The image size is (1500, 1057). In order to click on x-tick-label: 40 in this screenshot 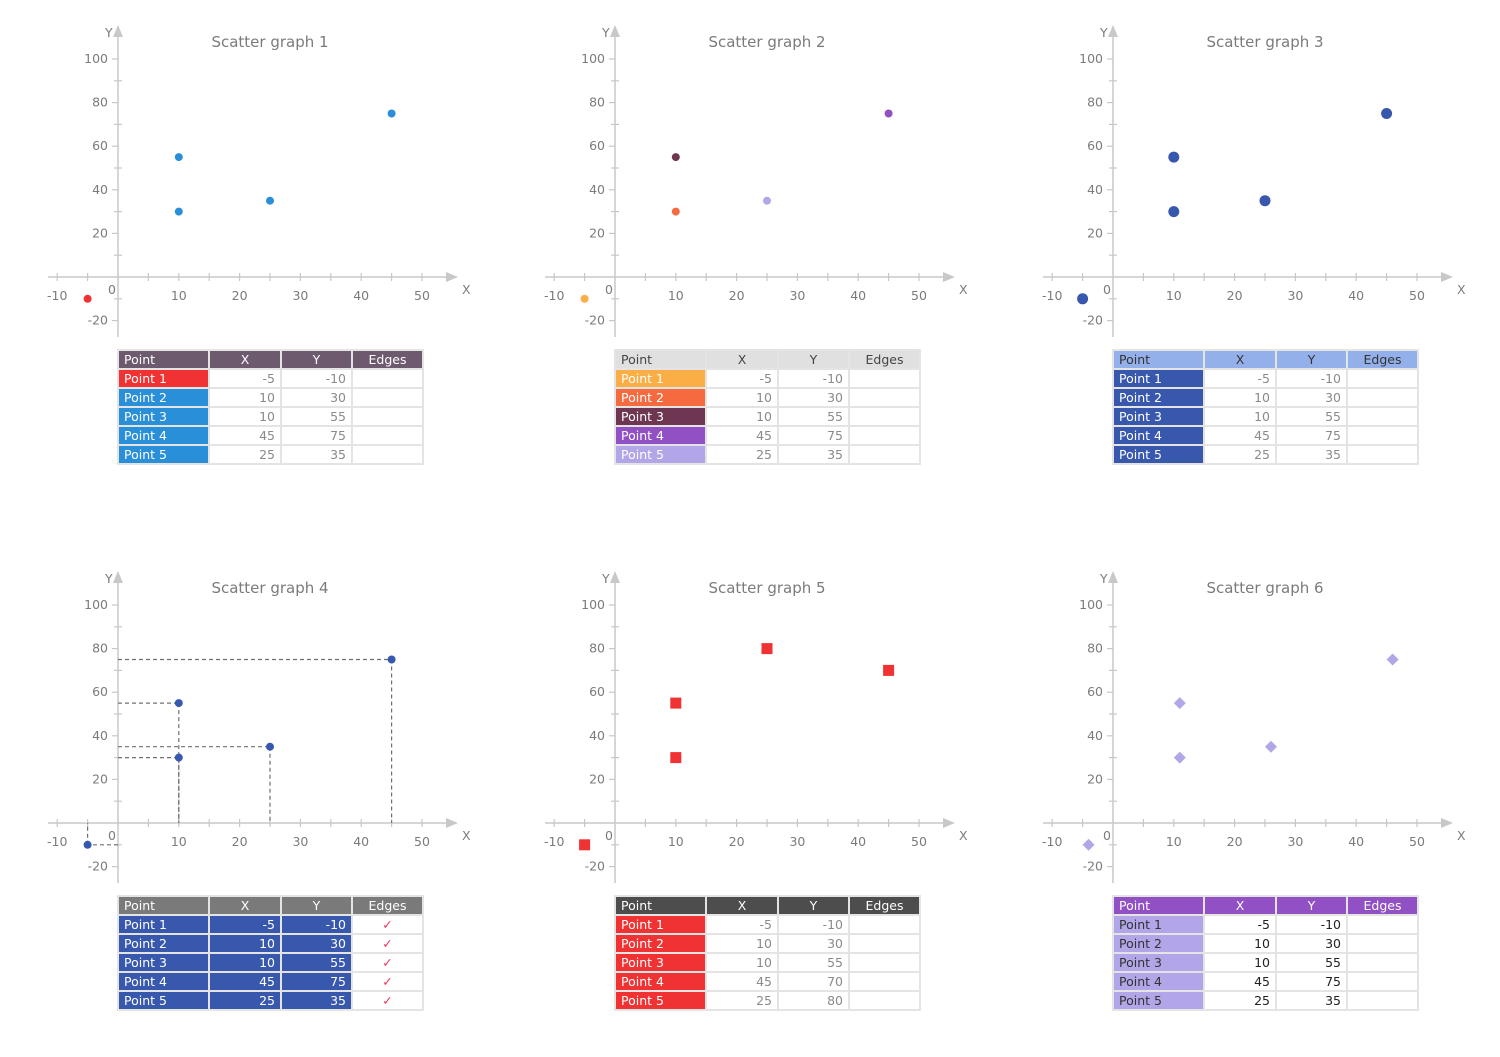, I will do `click(858, 841)`.